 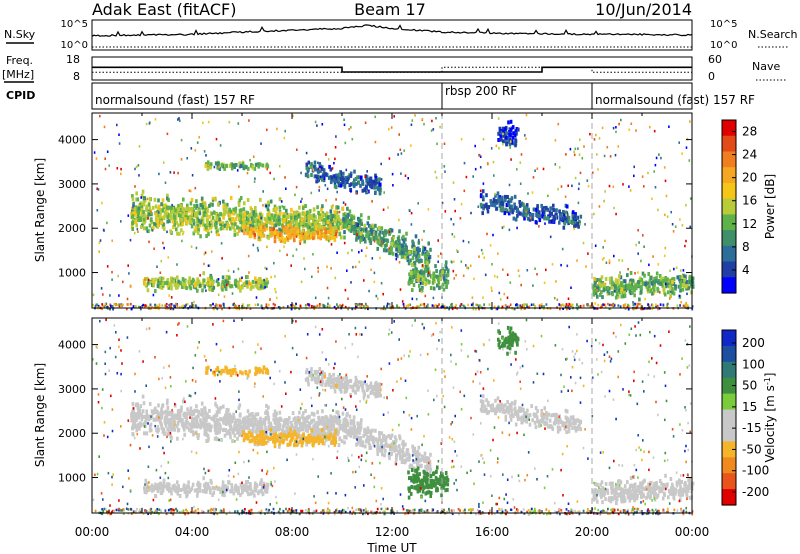 I want to click on nsky-label: N.Sky, so click(x=20, y=34).